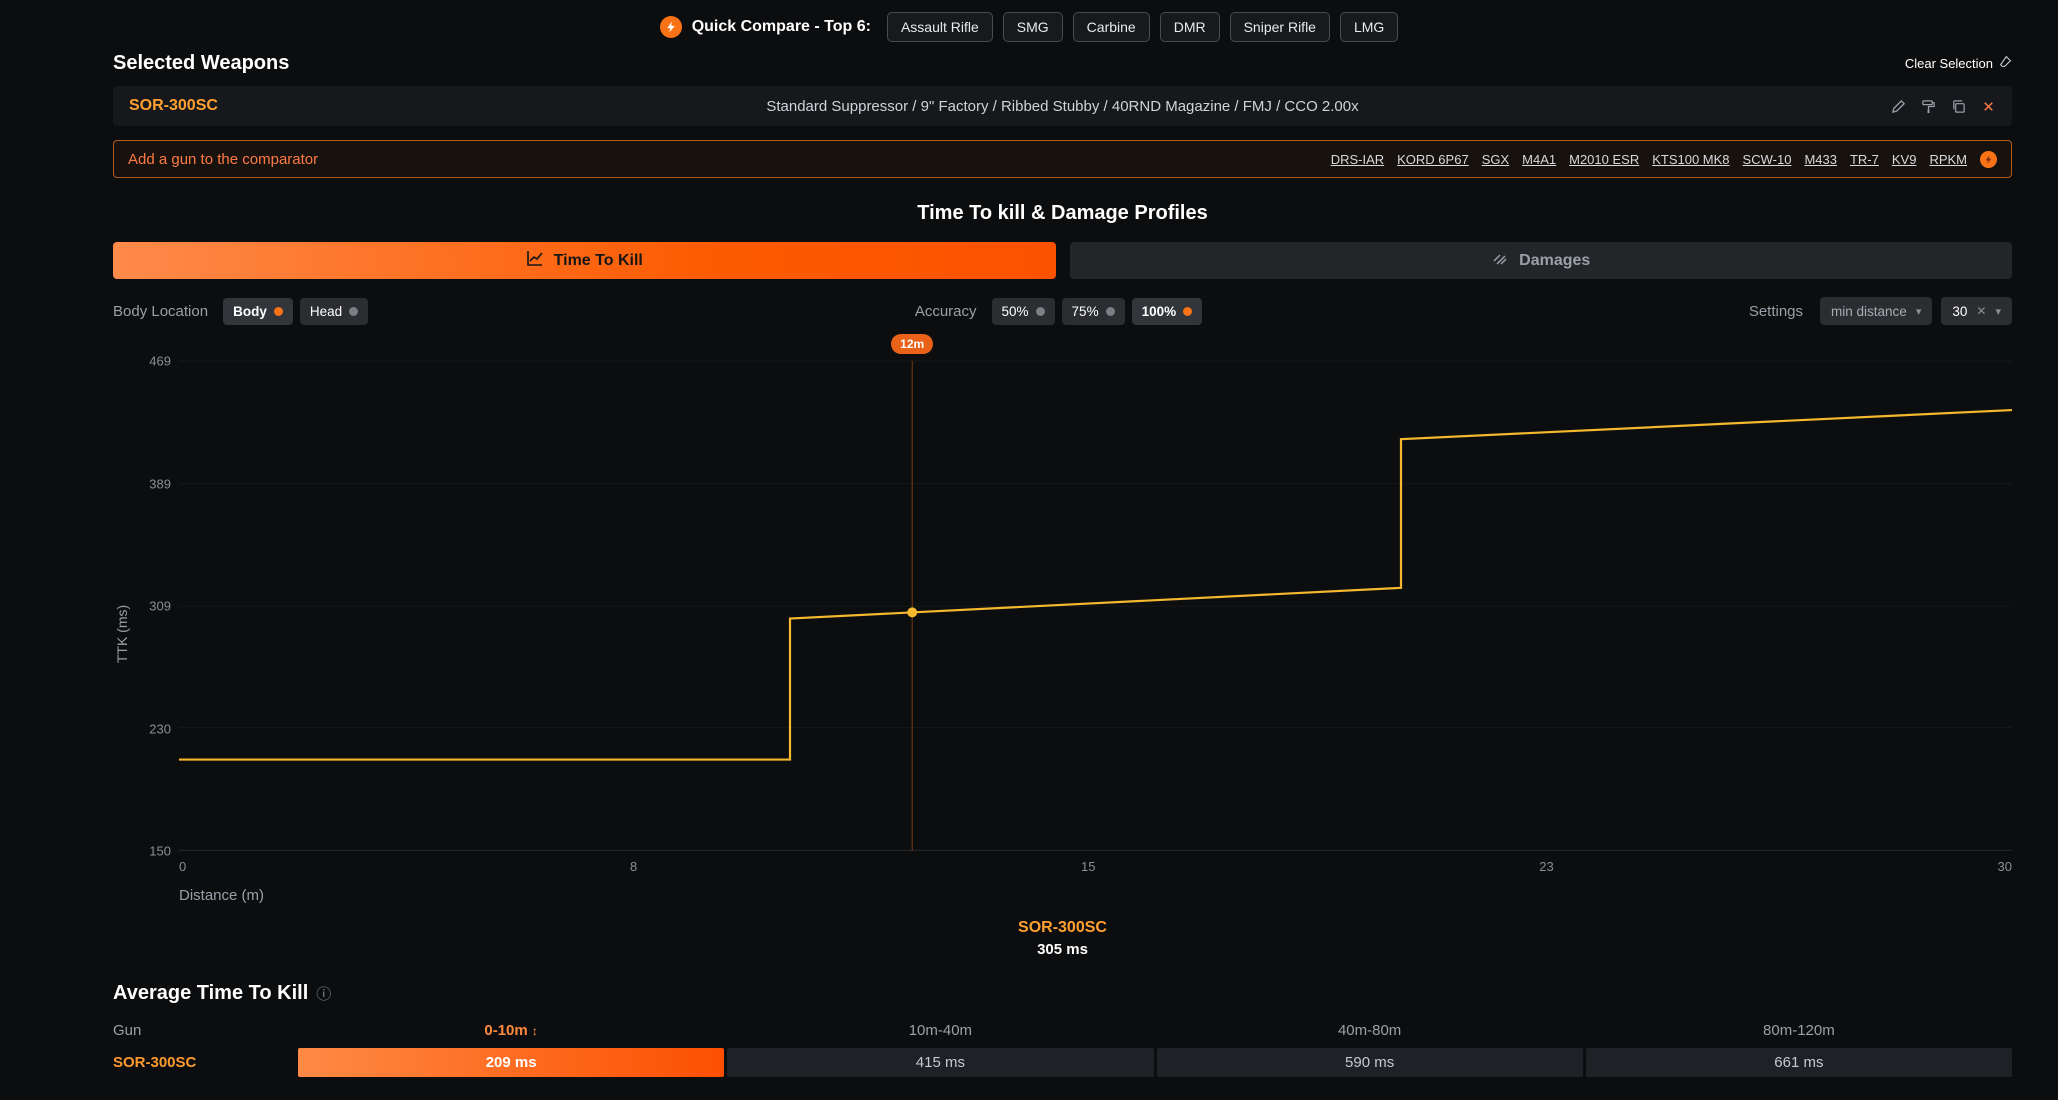 Image resolution: width=2058 pixels, height=1100 pixels. Describe the element at coordinates (324, 994) in the screenshot. I see `info-icon: ⓘ` at that location.